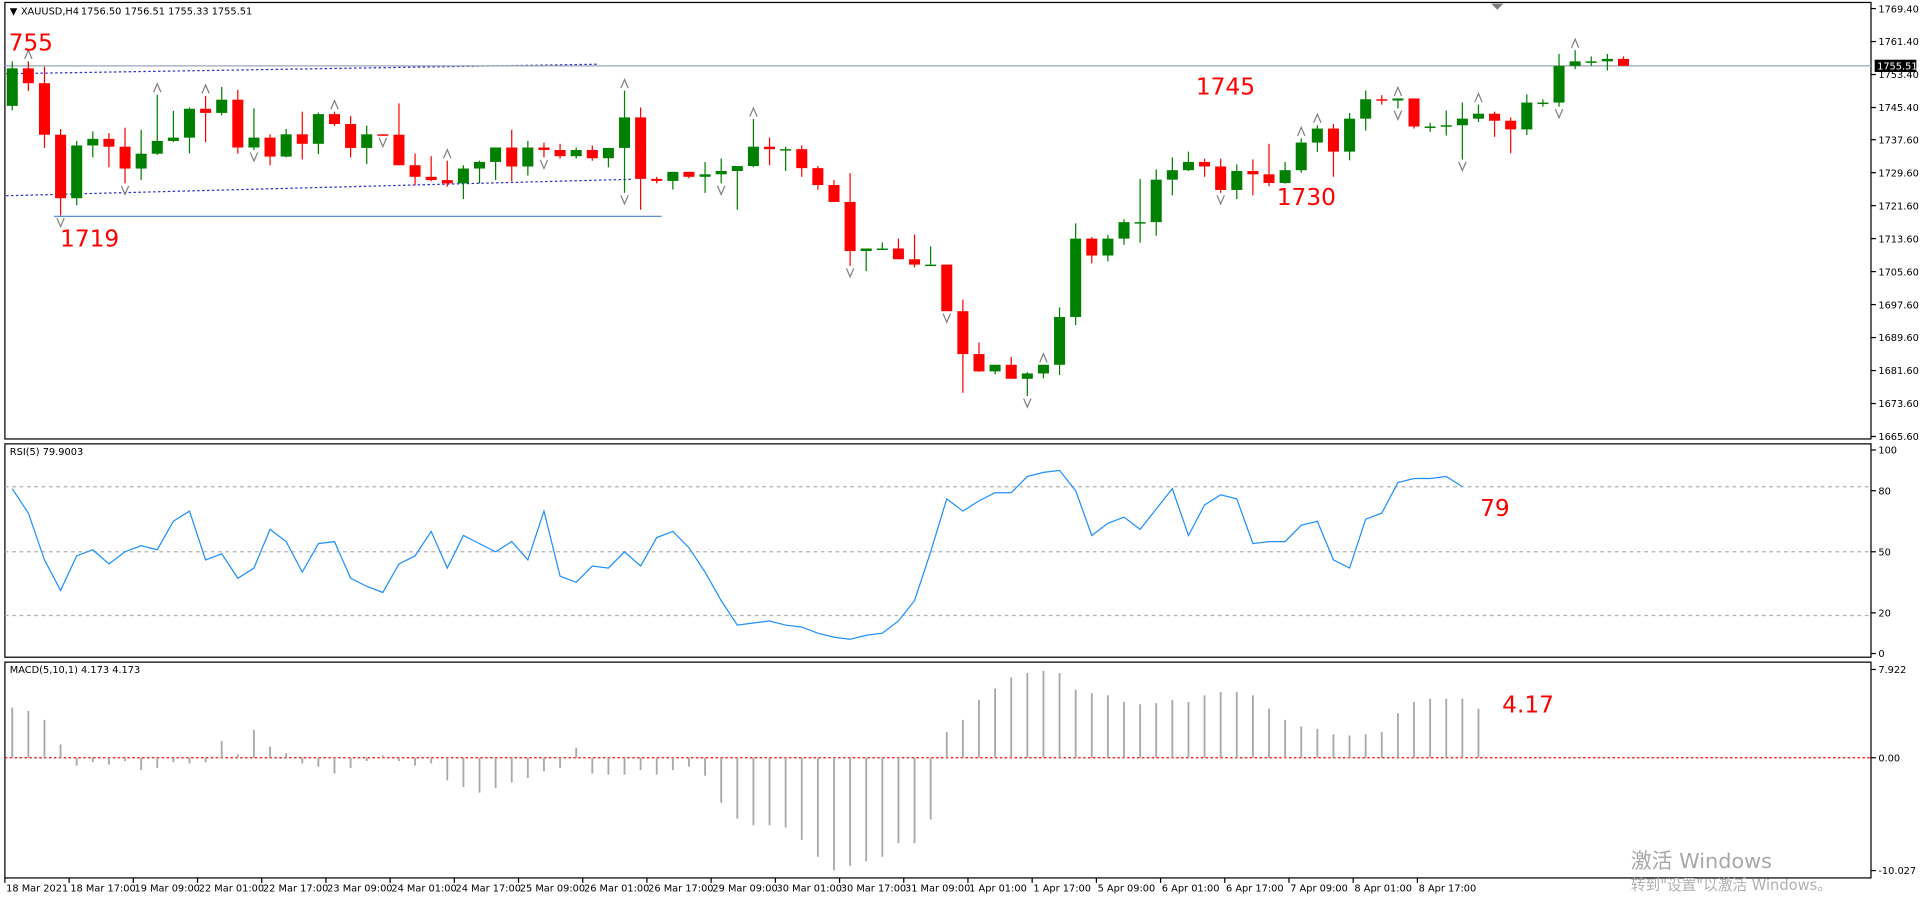  I want to click on symbol-arrow-icon: ▼, so click(14, 12).